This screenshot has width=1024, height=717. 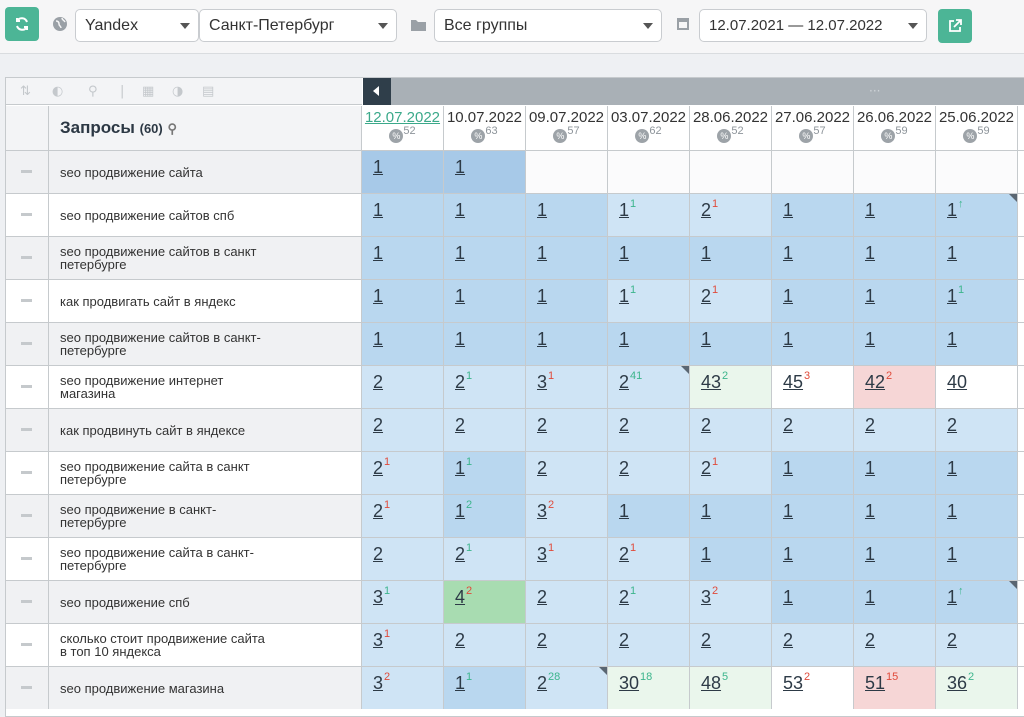 I want to click on export-button, so click(x=955, y=26).